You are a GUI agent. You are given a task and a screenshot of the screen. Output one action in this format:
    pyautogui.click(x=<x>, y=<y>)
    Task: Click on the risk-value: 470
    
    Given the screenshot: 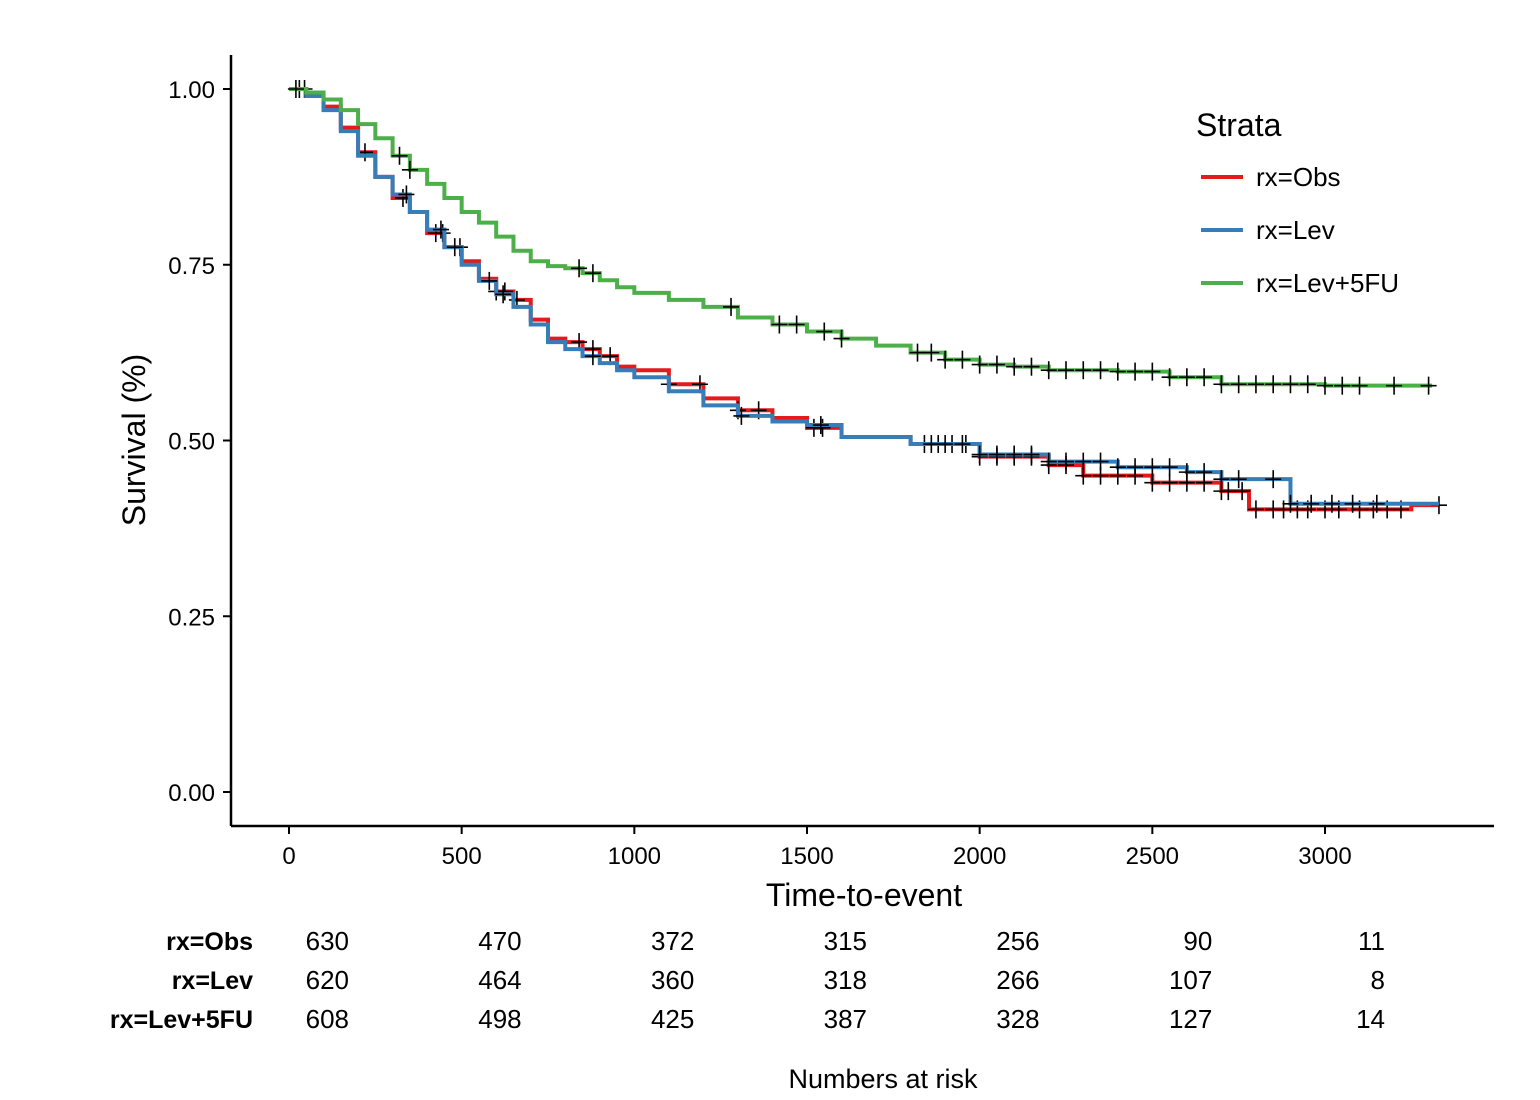 What is the action you would take?
    pyautogui.click(x=499, y=941)
    